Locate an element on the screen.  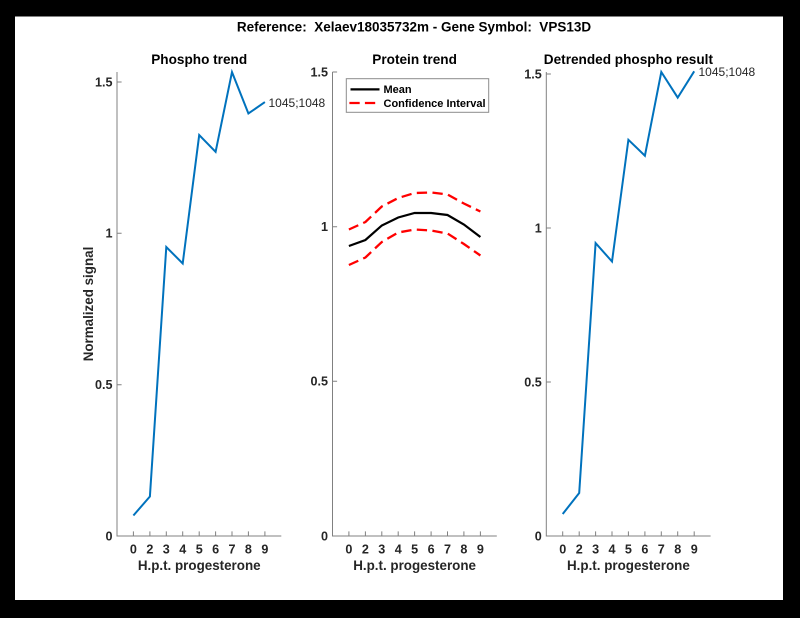
svg-text: Mean is located at coordinates (398, 90).